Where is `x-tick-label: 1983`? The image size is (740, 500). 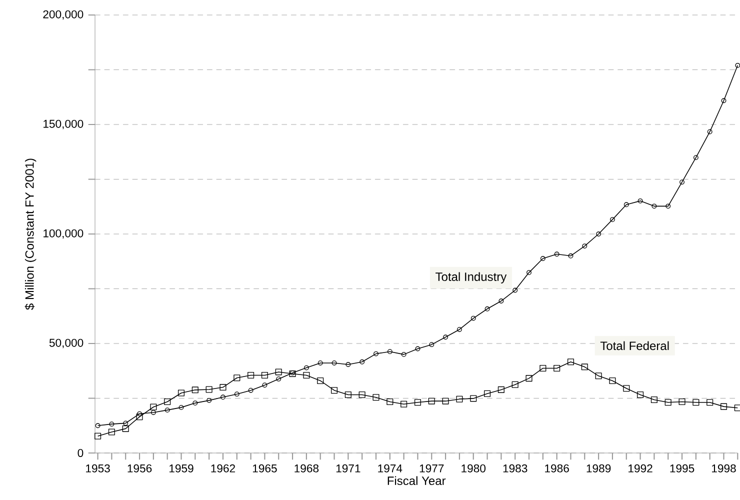
x-tick-label: 1983 is located at coordinates (515, 468).